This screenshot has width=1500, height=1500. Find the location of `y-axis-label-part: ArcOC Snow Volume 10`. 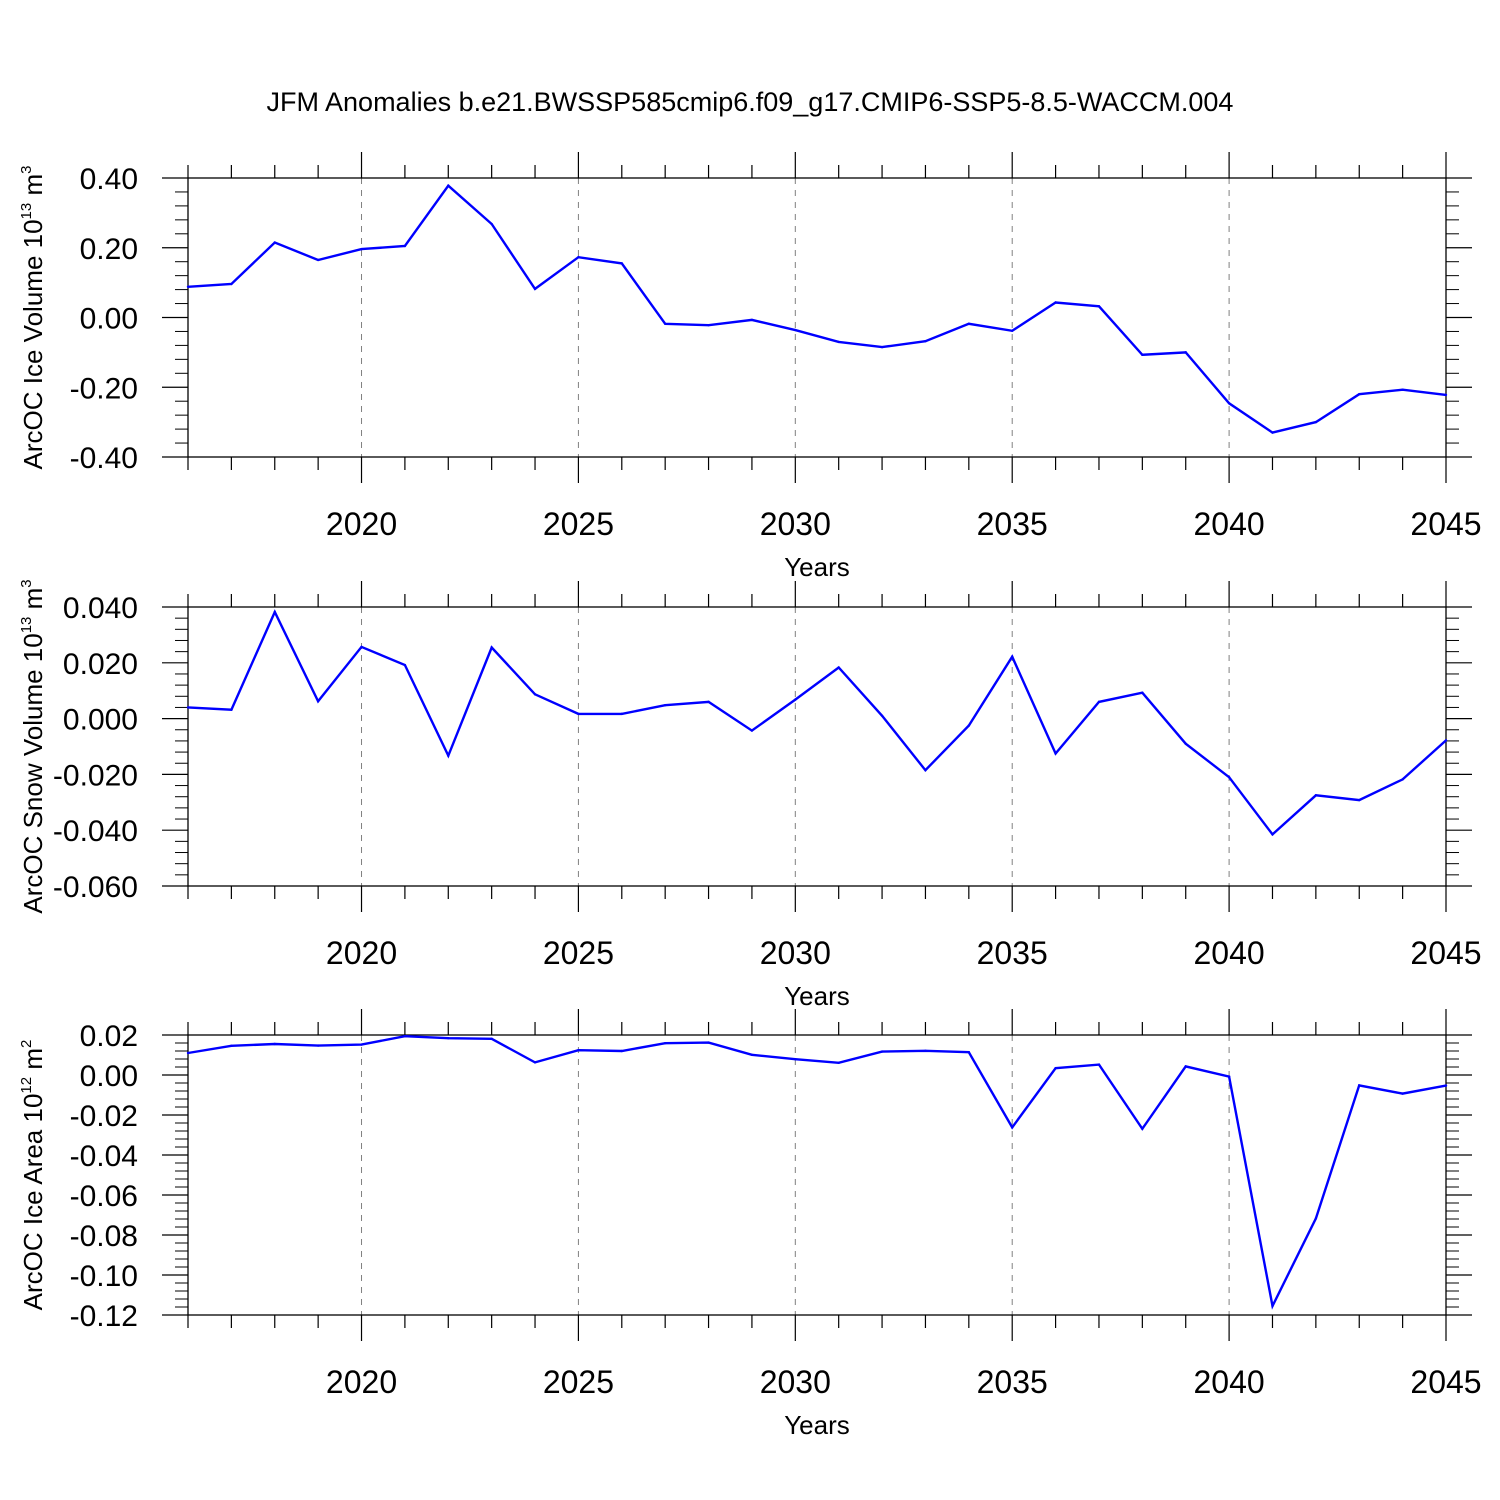

y-axis-label-part: ArcOC Snow Volume 10 is located at coordinates (33, 773).